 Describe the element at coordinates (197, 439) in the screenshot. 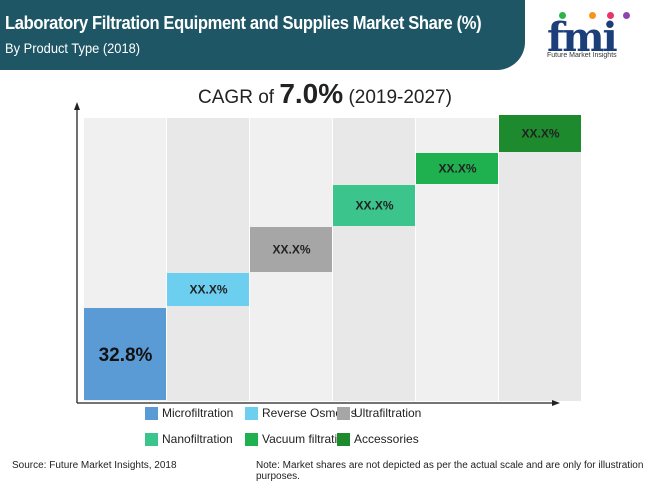

I see `legend-label: Nanofiltration` at that location.